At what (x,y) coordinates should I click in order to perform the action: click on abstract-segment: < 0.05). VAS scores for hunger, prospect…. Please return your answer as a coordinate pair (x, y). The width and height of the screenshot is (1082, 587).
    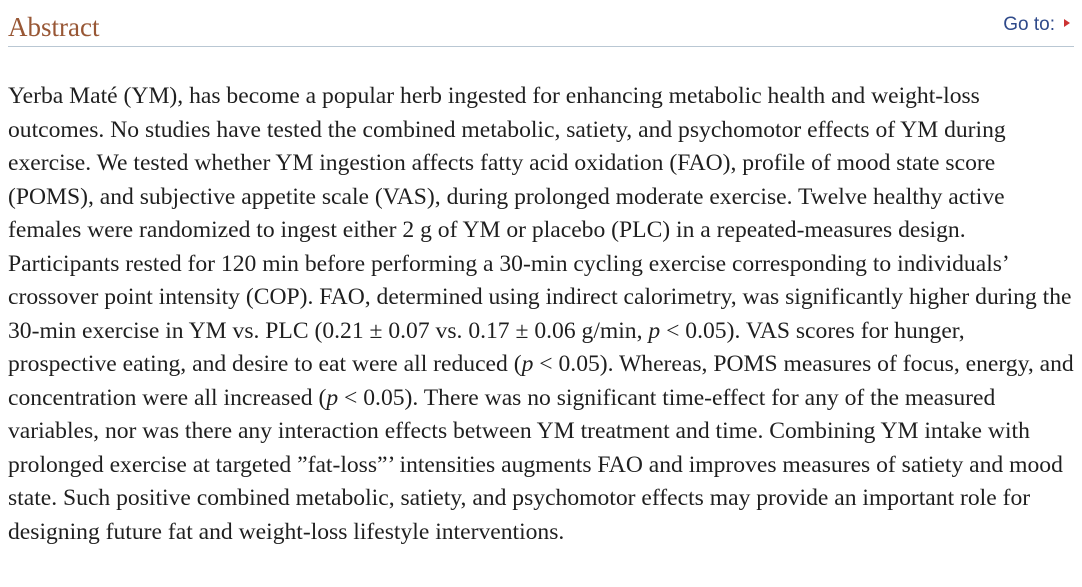
    Looking at the image, I should click on (486, 347).